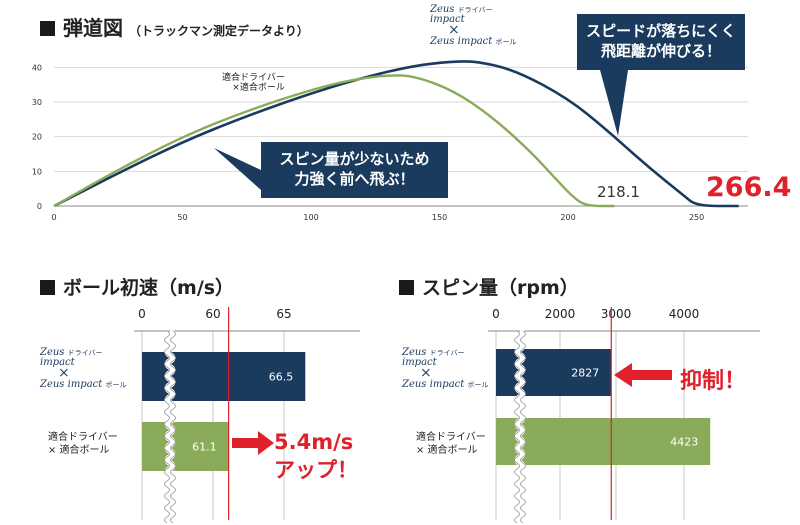 The image size is (800, 525). What do you see at coordinates (37, 171) in the screenshot?
I see `y-tick-label: 10` at bounding box center [37, 171].